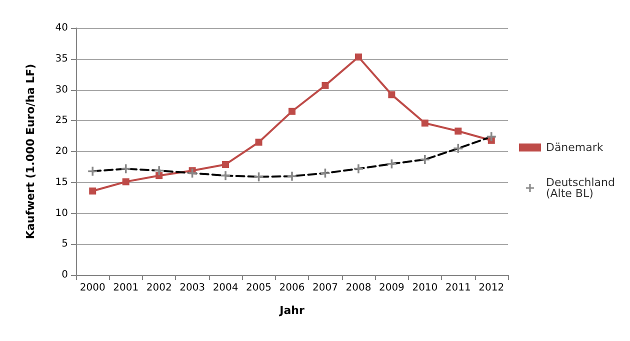 Image resolution: width=630 pixels, height=341 pixels. I want to click on x-tick-label: 2005, so click(259, 288).